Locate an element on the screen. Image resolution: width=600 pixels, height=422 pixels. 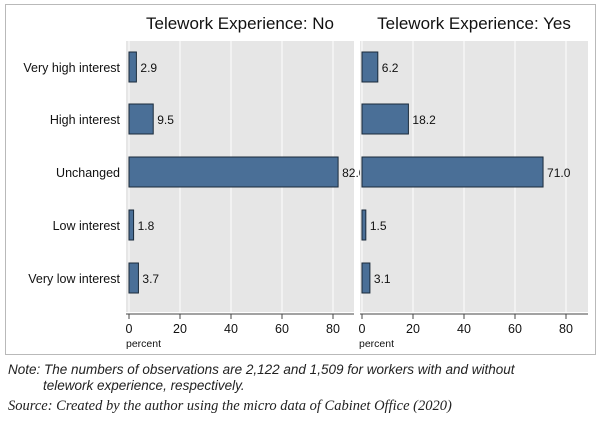
category-label: Very low interest is located at coordinates (74, 279).